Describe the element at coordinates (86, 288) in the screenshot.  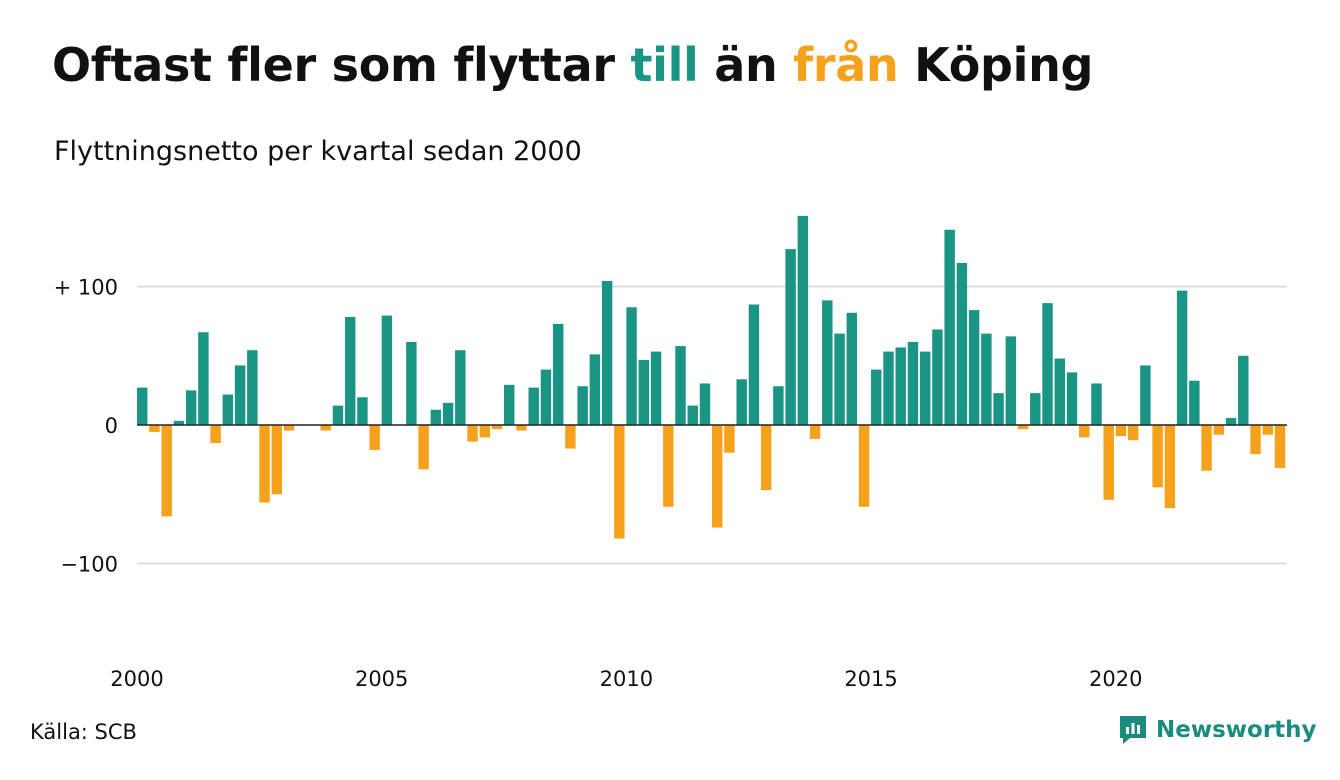
I see `y-tick-label: + 100` at that location.